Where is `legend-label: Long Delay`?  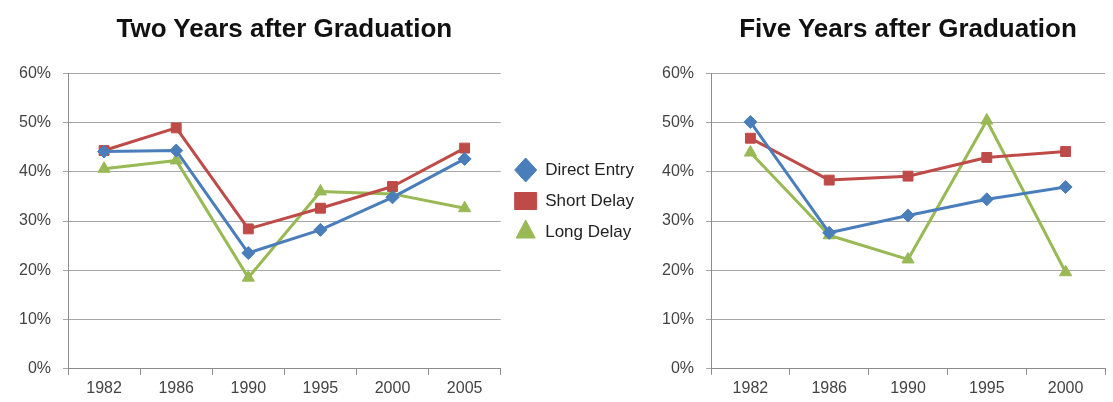
legend-label: Long Delay is located at coordinates (588, 231).